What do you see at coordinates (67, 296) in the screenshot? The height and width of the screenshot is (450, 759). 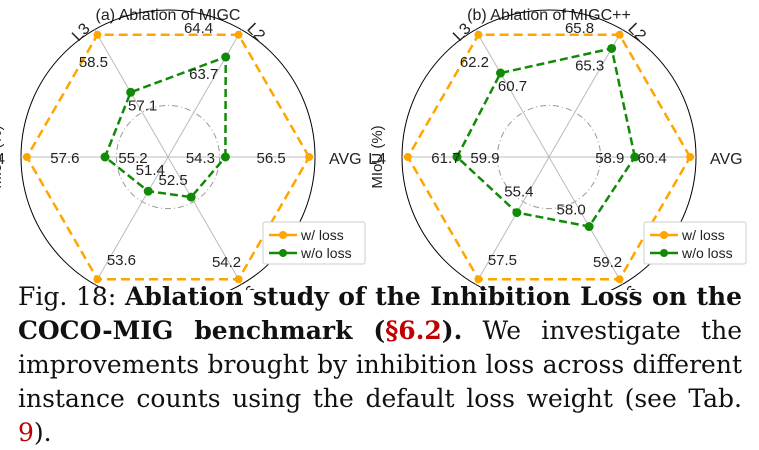 I see `caption-label: Fig. 18:` at bounding box center [67, 296].